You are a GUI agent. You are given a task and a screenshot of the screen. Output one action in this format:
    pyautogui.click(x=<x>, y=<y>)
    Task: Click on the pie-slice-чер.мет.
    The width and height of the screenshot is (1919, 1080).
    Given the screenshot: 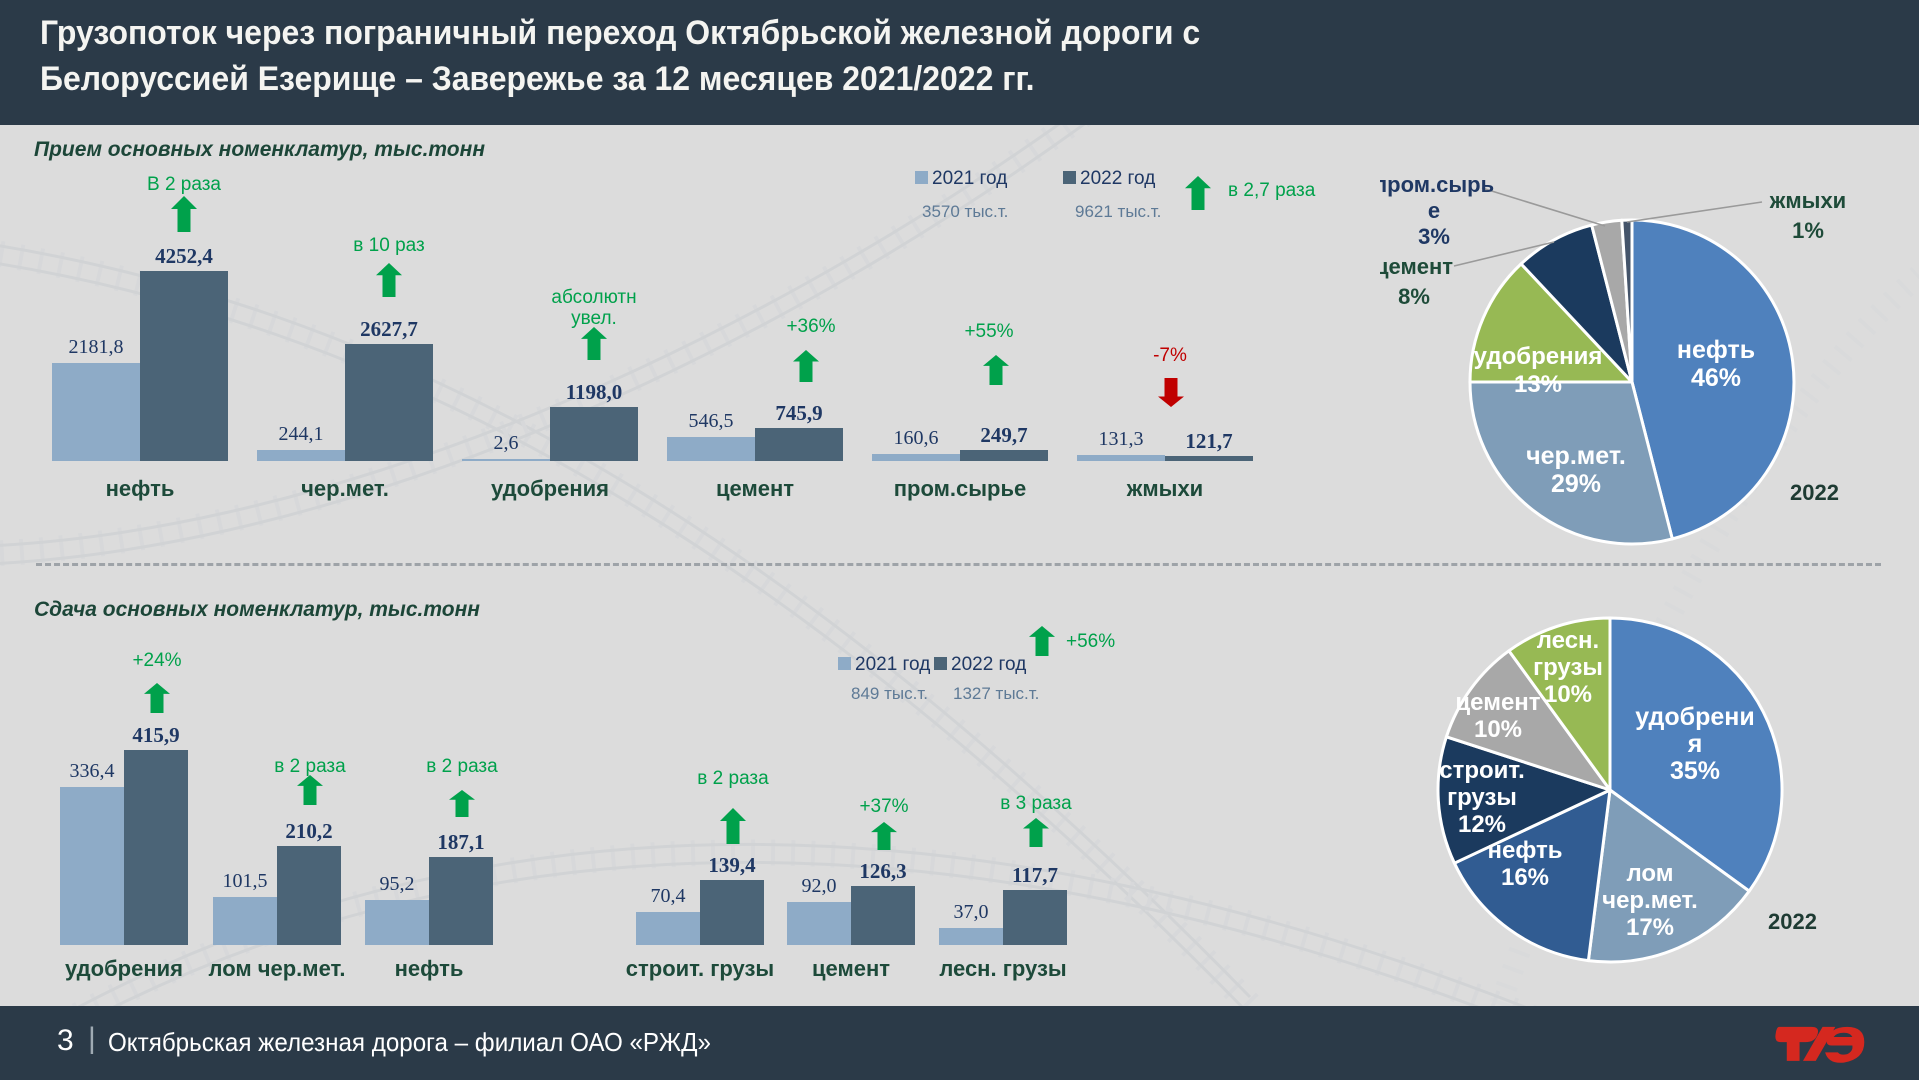 What is the action you would take?
    pyautogui.click(x=1571, y=463)
    